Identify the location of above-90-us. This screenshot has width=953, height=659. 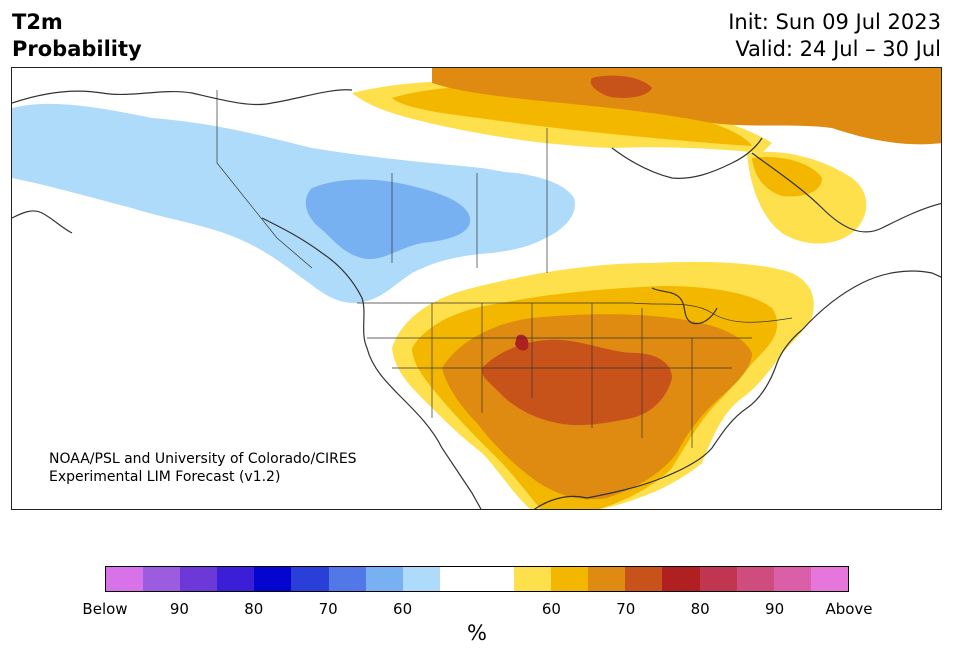
(576, 382).